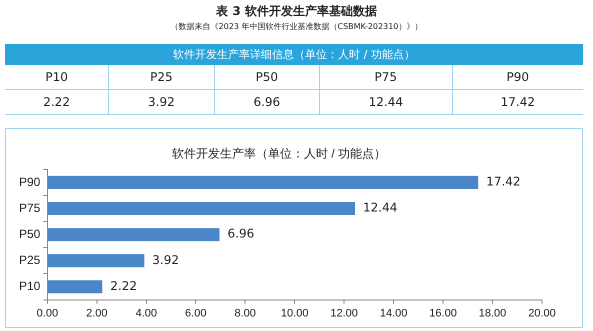  What do you see at coordinates (161, 77) in the screenshot?
I see `category-label: P25` at bounding box center [161, 77].